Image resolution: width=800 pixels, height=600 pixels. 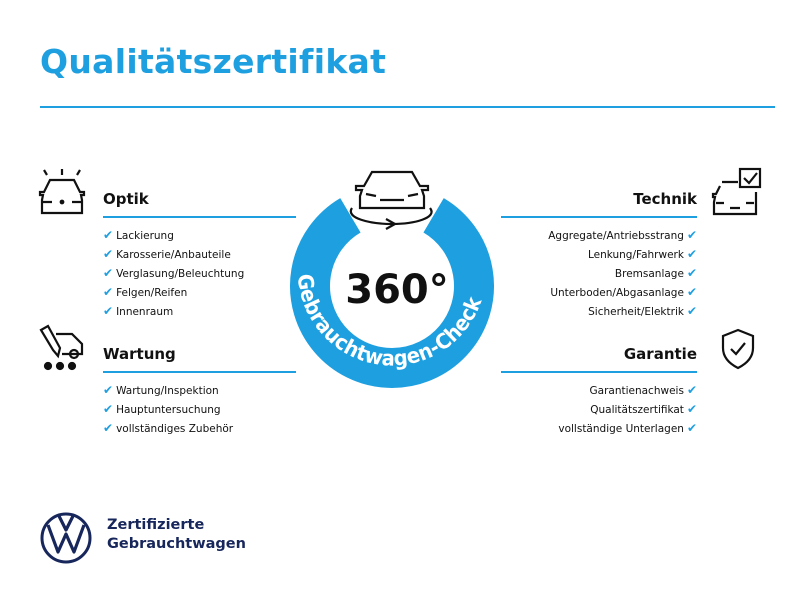 What do you see at coordinates (176, 544) in the screenshot?
I see `brand-line-2: Gebrauchtwagen` at bounding box center [176, 544].